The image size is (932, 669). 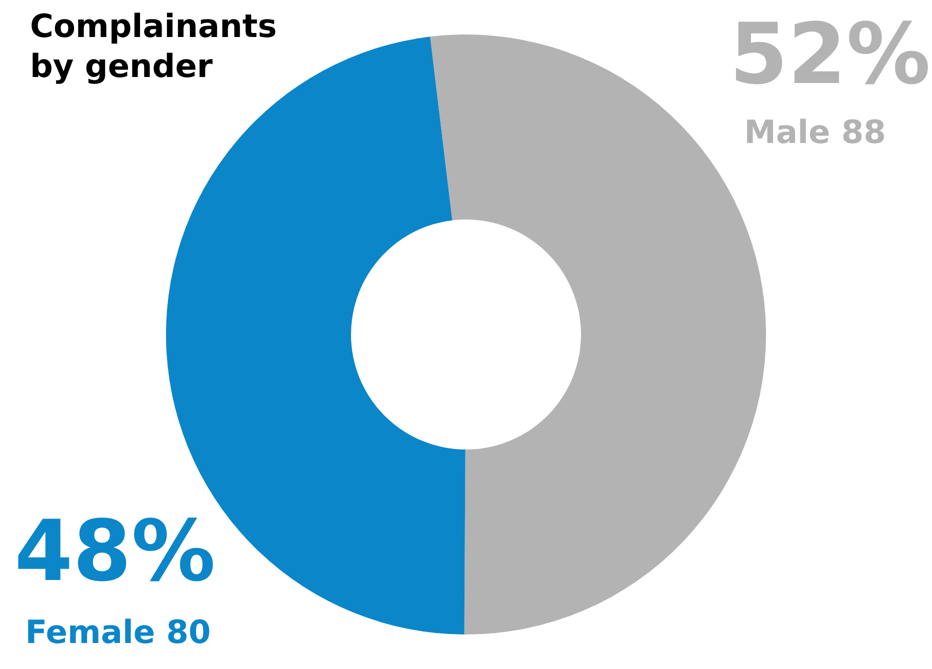 I want to click on chart-title: Complainants by gender, so click(x=153, y=46).